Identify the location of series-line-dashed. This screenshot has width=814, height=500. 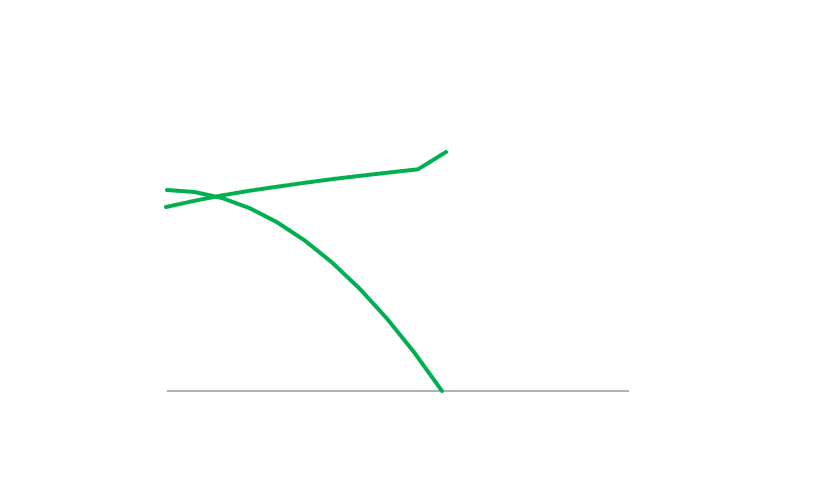
(306, 179).